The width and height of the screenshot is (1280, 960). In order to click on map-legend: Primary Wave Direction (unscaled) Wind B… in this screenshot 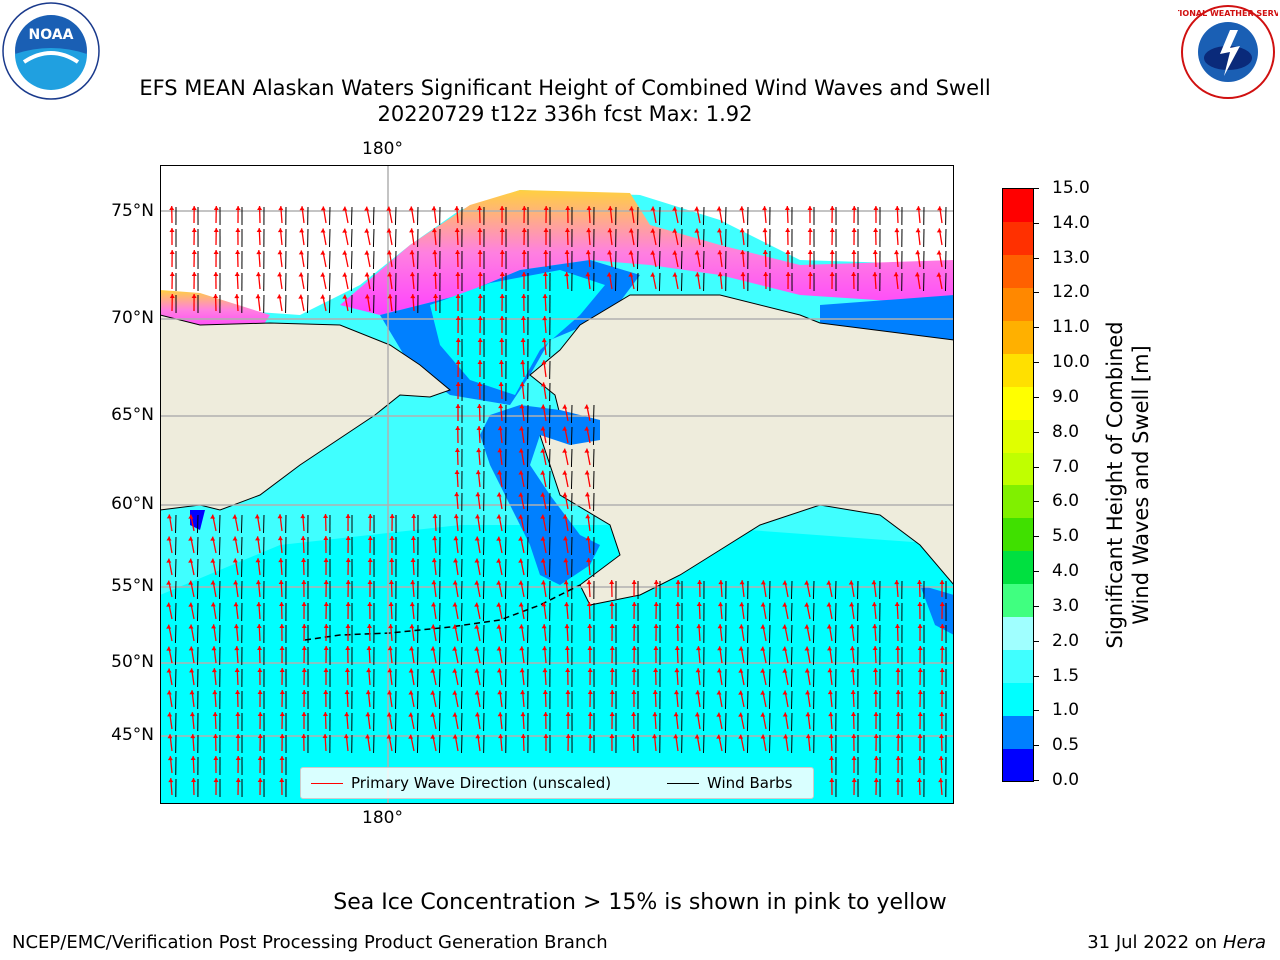, I will do `click(557, 783)`.